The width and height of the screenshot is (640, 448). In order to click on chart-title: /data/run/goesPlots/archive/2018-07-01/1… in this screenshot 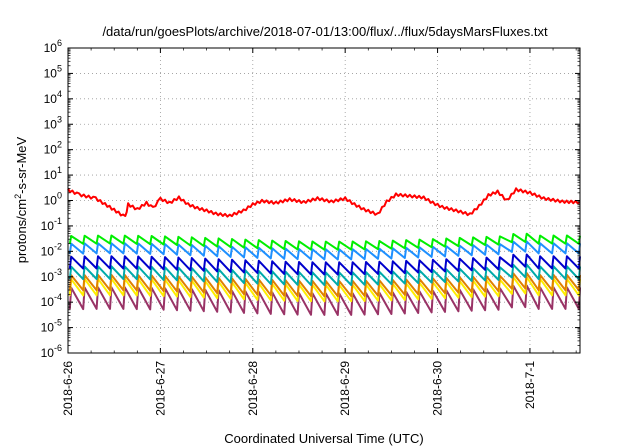, I will do `click(325, 31)`.